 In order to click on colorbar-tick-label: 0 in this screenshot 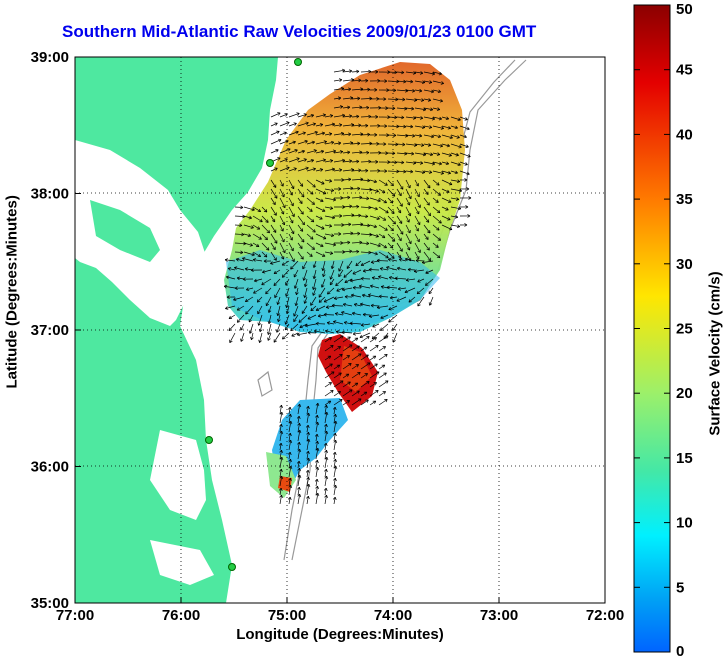, I will do `click(680, 651)`.